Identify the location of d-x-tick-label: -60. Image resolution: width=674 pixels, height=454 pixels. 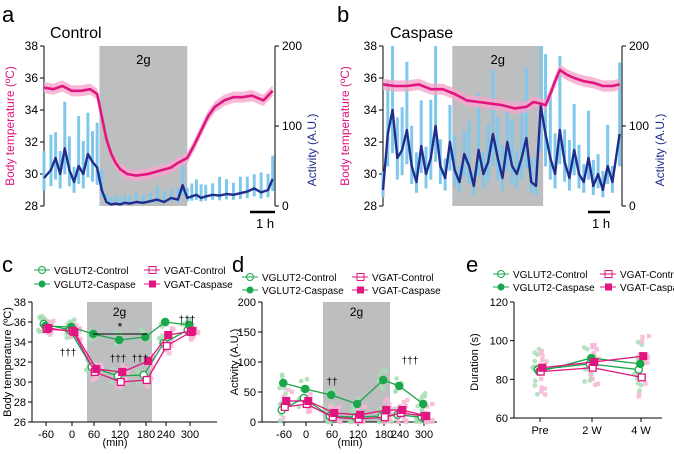
(284, 435).